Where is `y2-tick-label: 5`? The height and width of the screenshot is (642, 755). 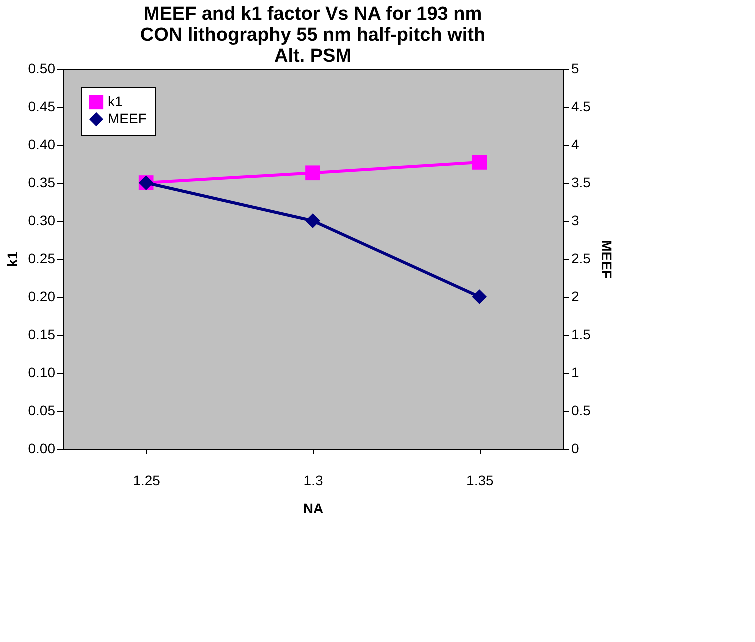
y2-tick-label: 5 is located at coordinates (576, 68).